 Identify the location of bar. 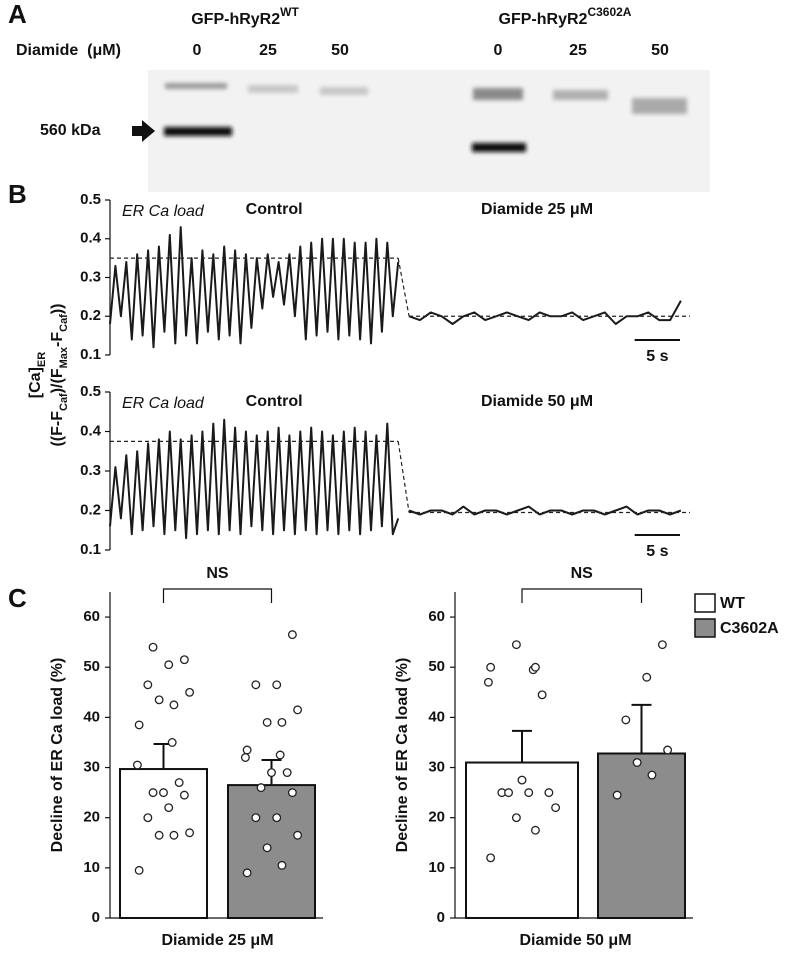
(641, 835).